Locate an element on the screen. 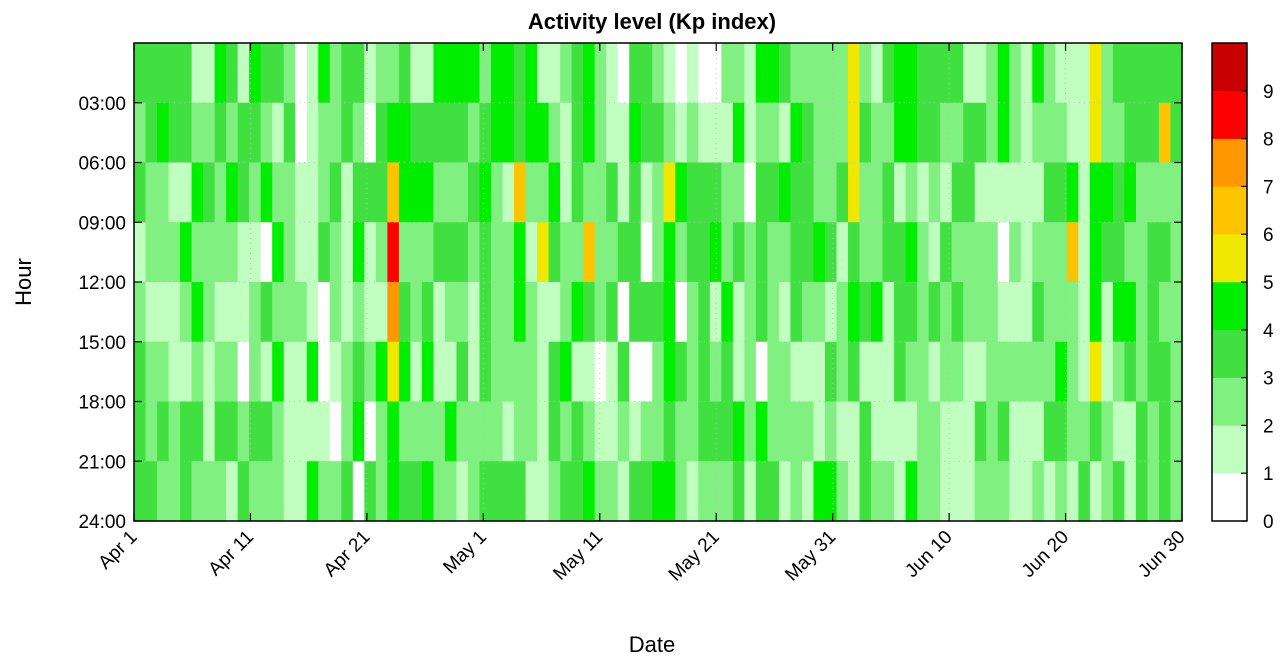 This screenshot has height=658, width=1285. x-tick-label: May 31 is located at coordinates (810, 556).